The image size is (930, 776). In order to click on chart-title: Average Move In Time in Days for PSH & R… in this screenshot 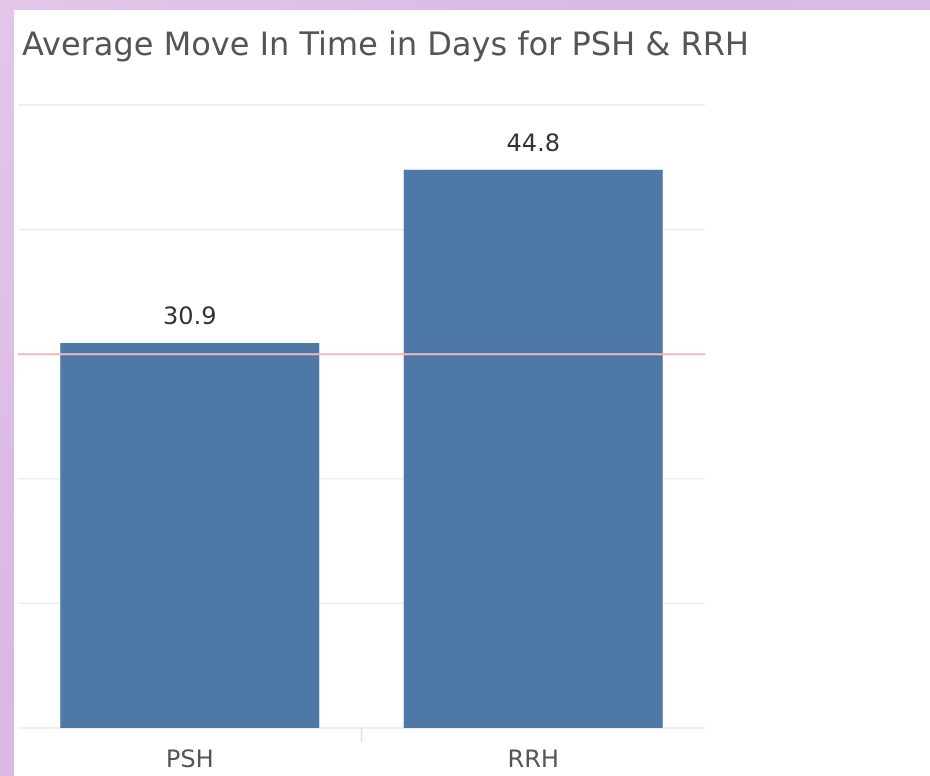, I will do `click(385, 44)`.